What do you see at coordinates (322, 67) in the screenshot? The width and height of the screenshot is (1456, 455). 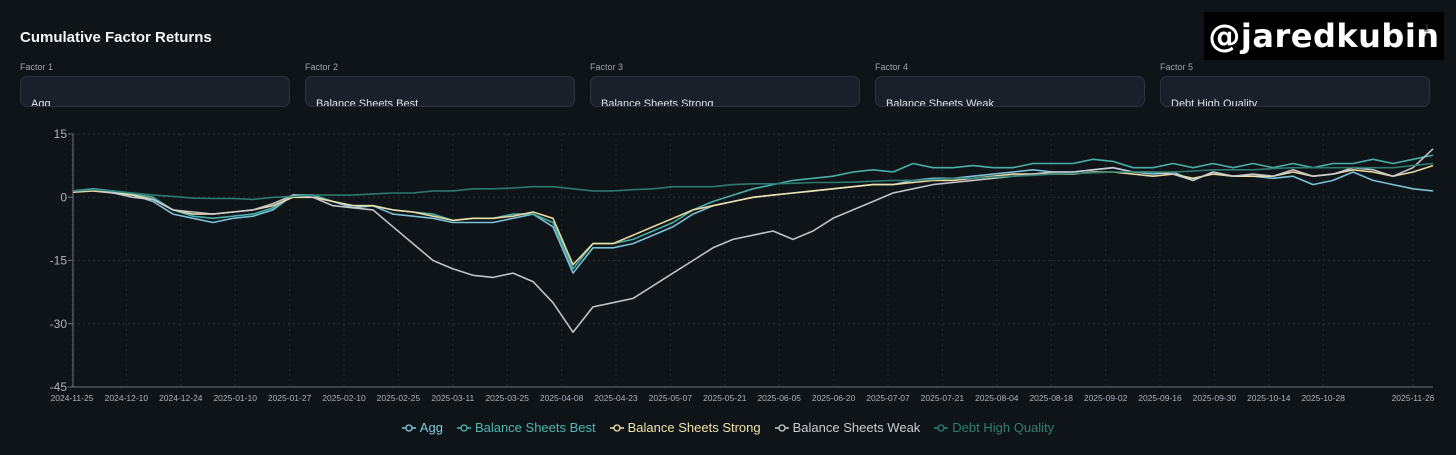 I see `factor-2-label: Factor 2` at bounding box center [322, 67].